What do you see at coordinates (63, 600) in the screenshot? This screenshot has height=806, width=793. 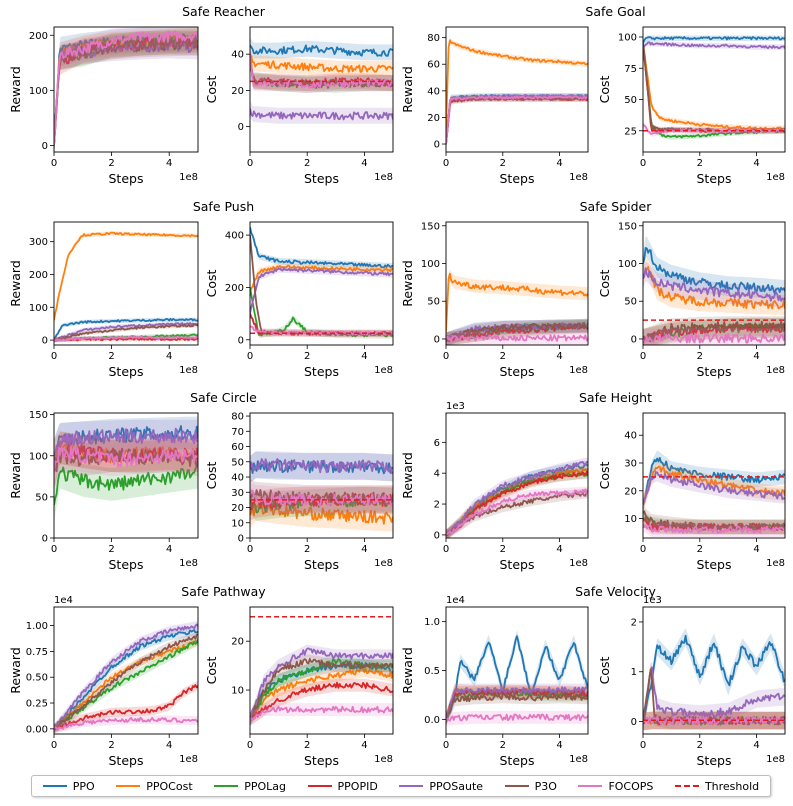 I see `y-offset-label: 1e4` at bounding box center [63, 600].